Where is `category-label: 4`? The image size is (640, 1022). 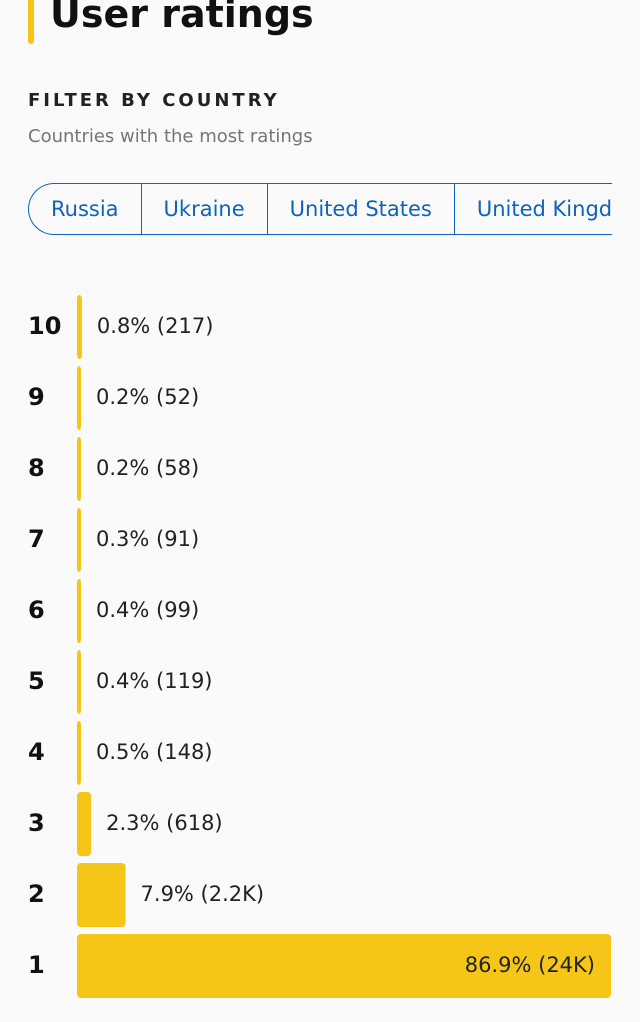 category-label: 4 is located at coordinates (36, 752).